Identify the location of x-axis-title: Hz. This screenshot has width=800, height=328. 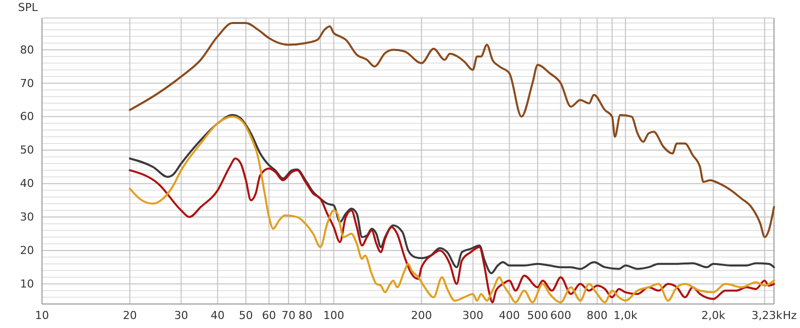
(789, 315).